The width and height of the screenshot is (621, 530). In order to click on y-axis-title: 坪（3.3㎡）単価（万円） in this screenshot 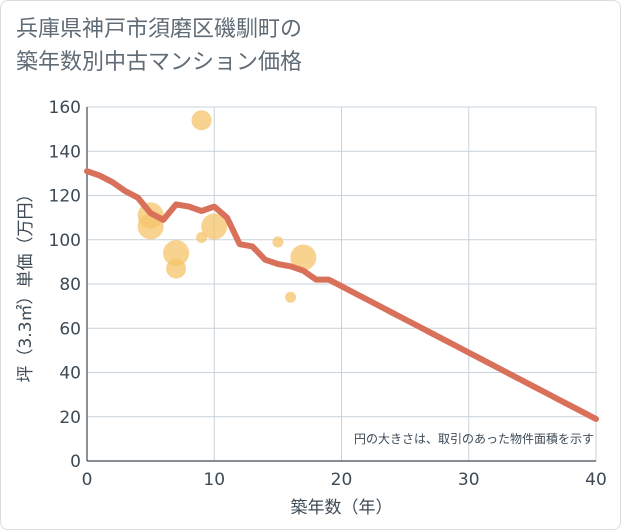, I will do `click(26, 283)`.